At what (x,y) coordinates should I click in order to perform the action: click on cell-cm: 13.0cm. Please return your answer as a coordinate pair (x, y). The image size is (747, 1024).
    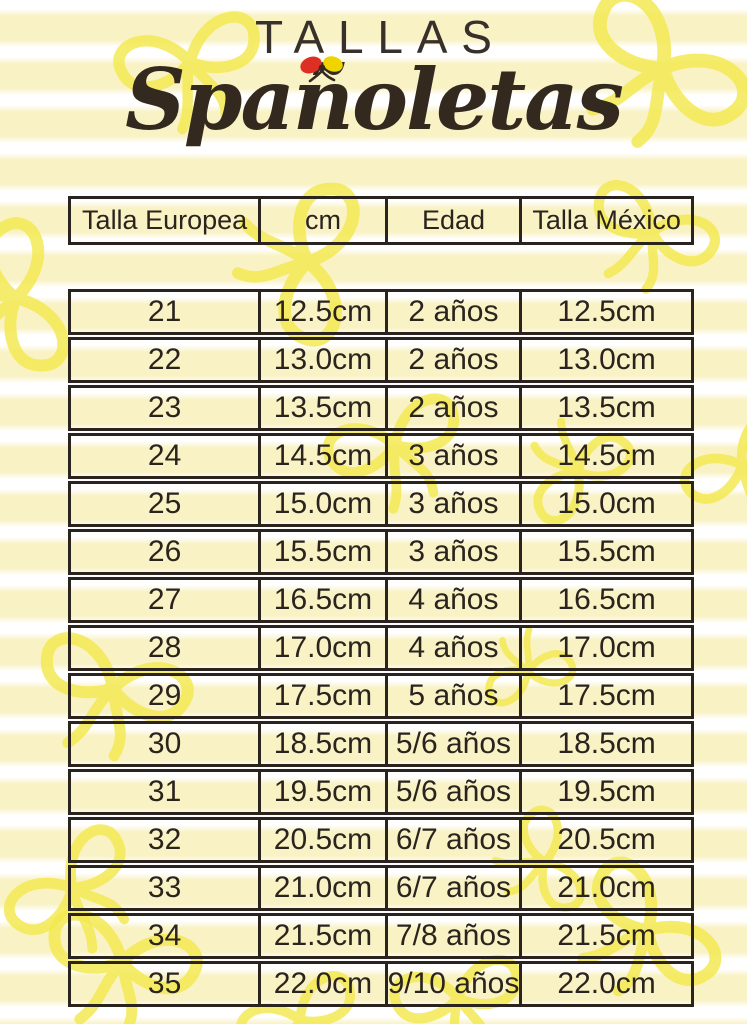
    Looking at the image, I should click on (321, 360).